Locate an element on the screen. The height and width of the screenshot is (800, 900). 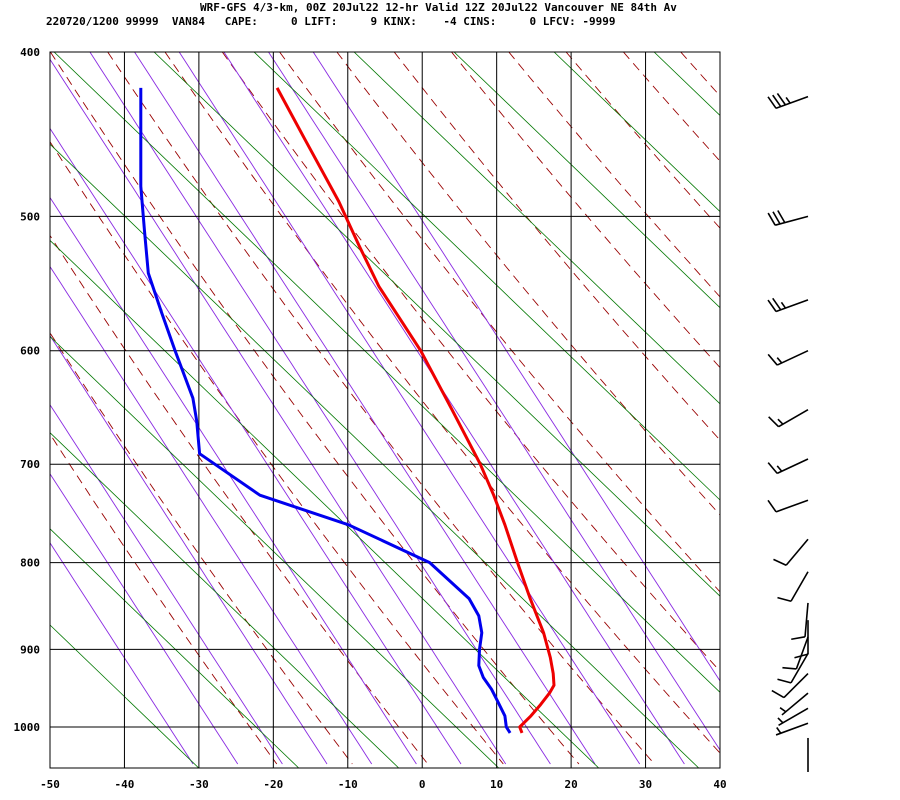
x-tick-label: 0 is located at coordinates (422, 784).